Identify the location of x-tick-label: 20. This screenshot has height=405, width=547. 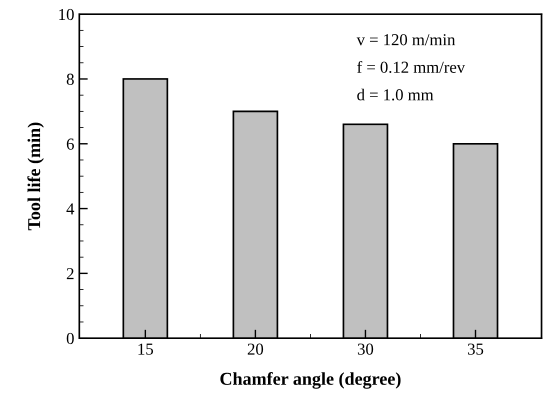
(256, 349).